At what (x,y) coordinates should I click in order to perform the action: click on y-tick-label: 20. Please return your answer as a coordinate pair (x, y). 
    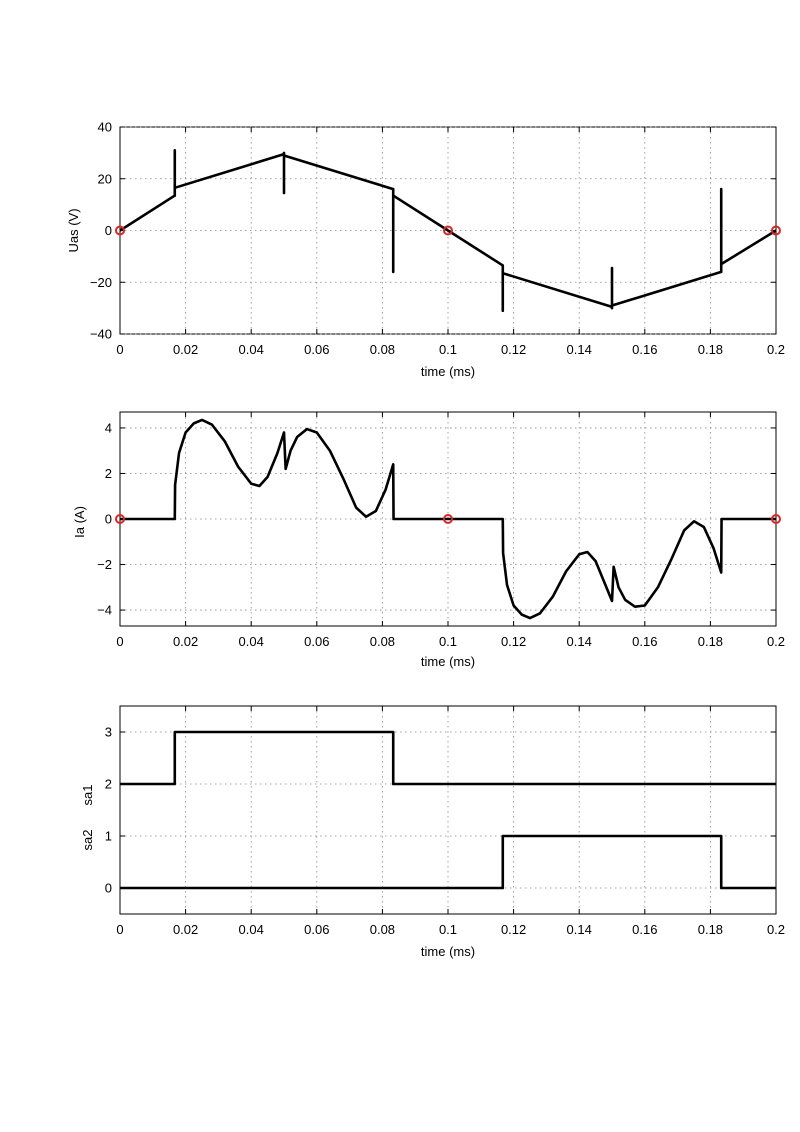
    Looking at the image, I should click on (105, 178).